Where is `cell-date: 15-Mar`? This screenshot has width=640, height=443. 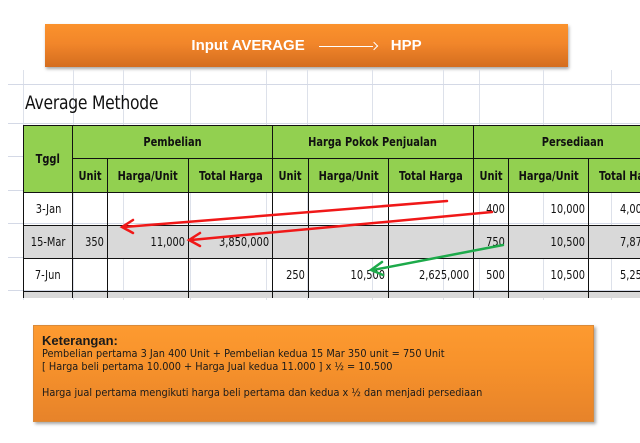
cell-date: 15-Mar is located at coordinates (48, 242).